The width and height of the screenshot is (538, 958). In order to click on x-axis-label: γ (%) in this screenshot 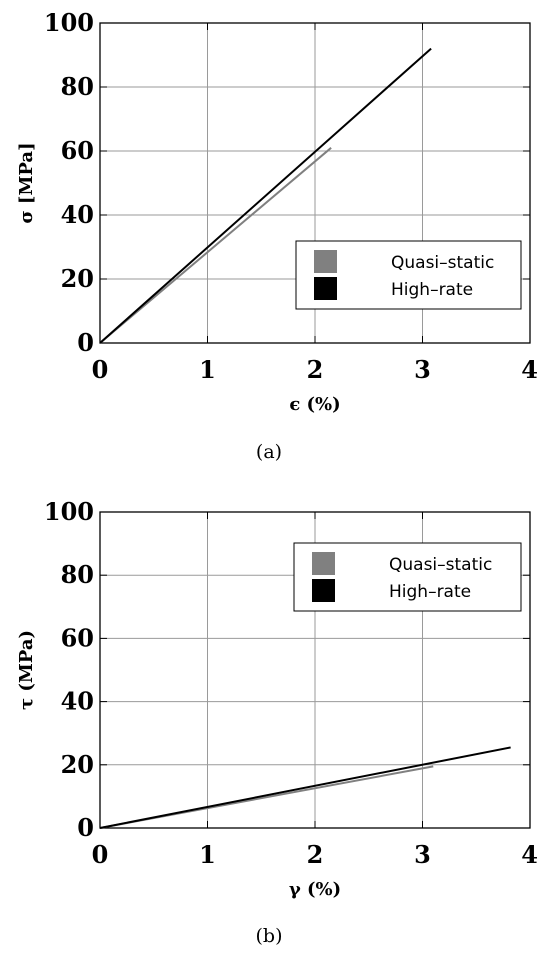, I will do `click(315, 889)`.